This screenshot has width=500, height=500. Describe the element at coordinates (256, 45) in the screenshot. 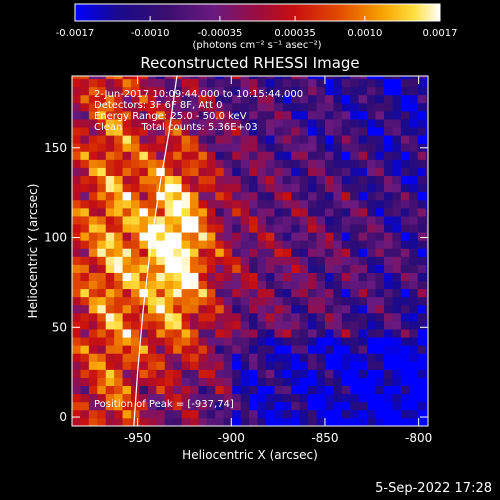

I see `colorbar-units: (photons cm⁻² s⁻¹ asec⁻²)` at that location.